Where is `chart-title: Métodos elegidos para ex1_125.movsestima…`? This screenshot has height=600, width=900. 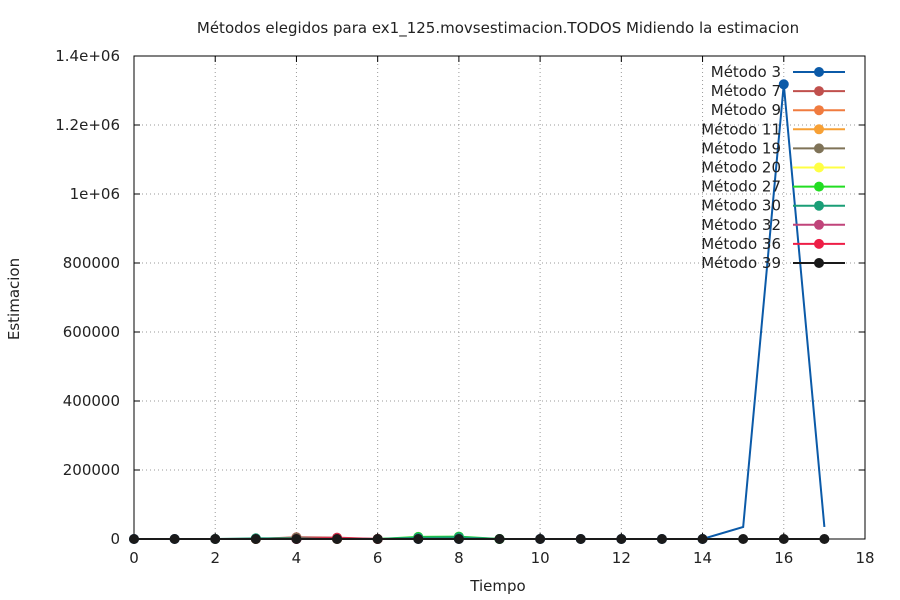 chart-title: Métodos elegidos para ex1_125.movsestima… is located at coordinates (498, 28).